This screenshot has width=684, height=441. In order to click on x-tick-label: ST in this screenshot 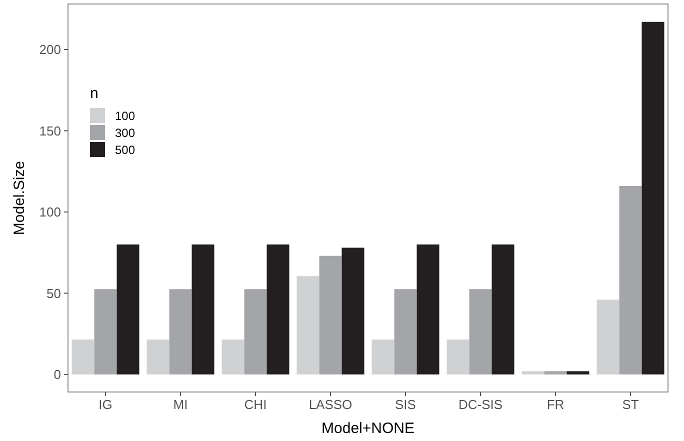, I will do `click(630, 404)`.